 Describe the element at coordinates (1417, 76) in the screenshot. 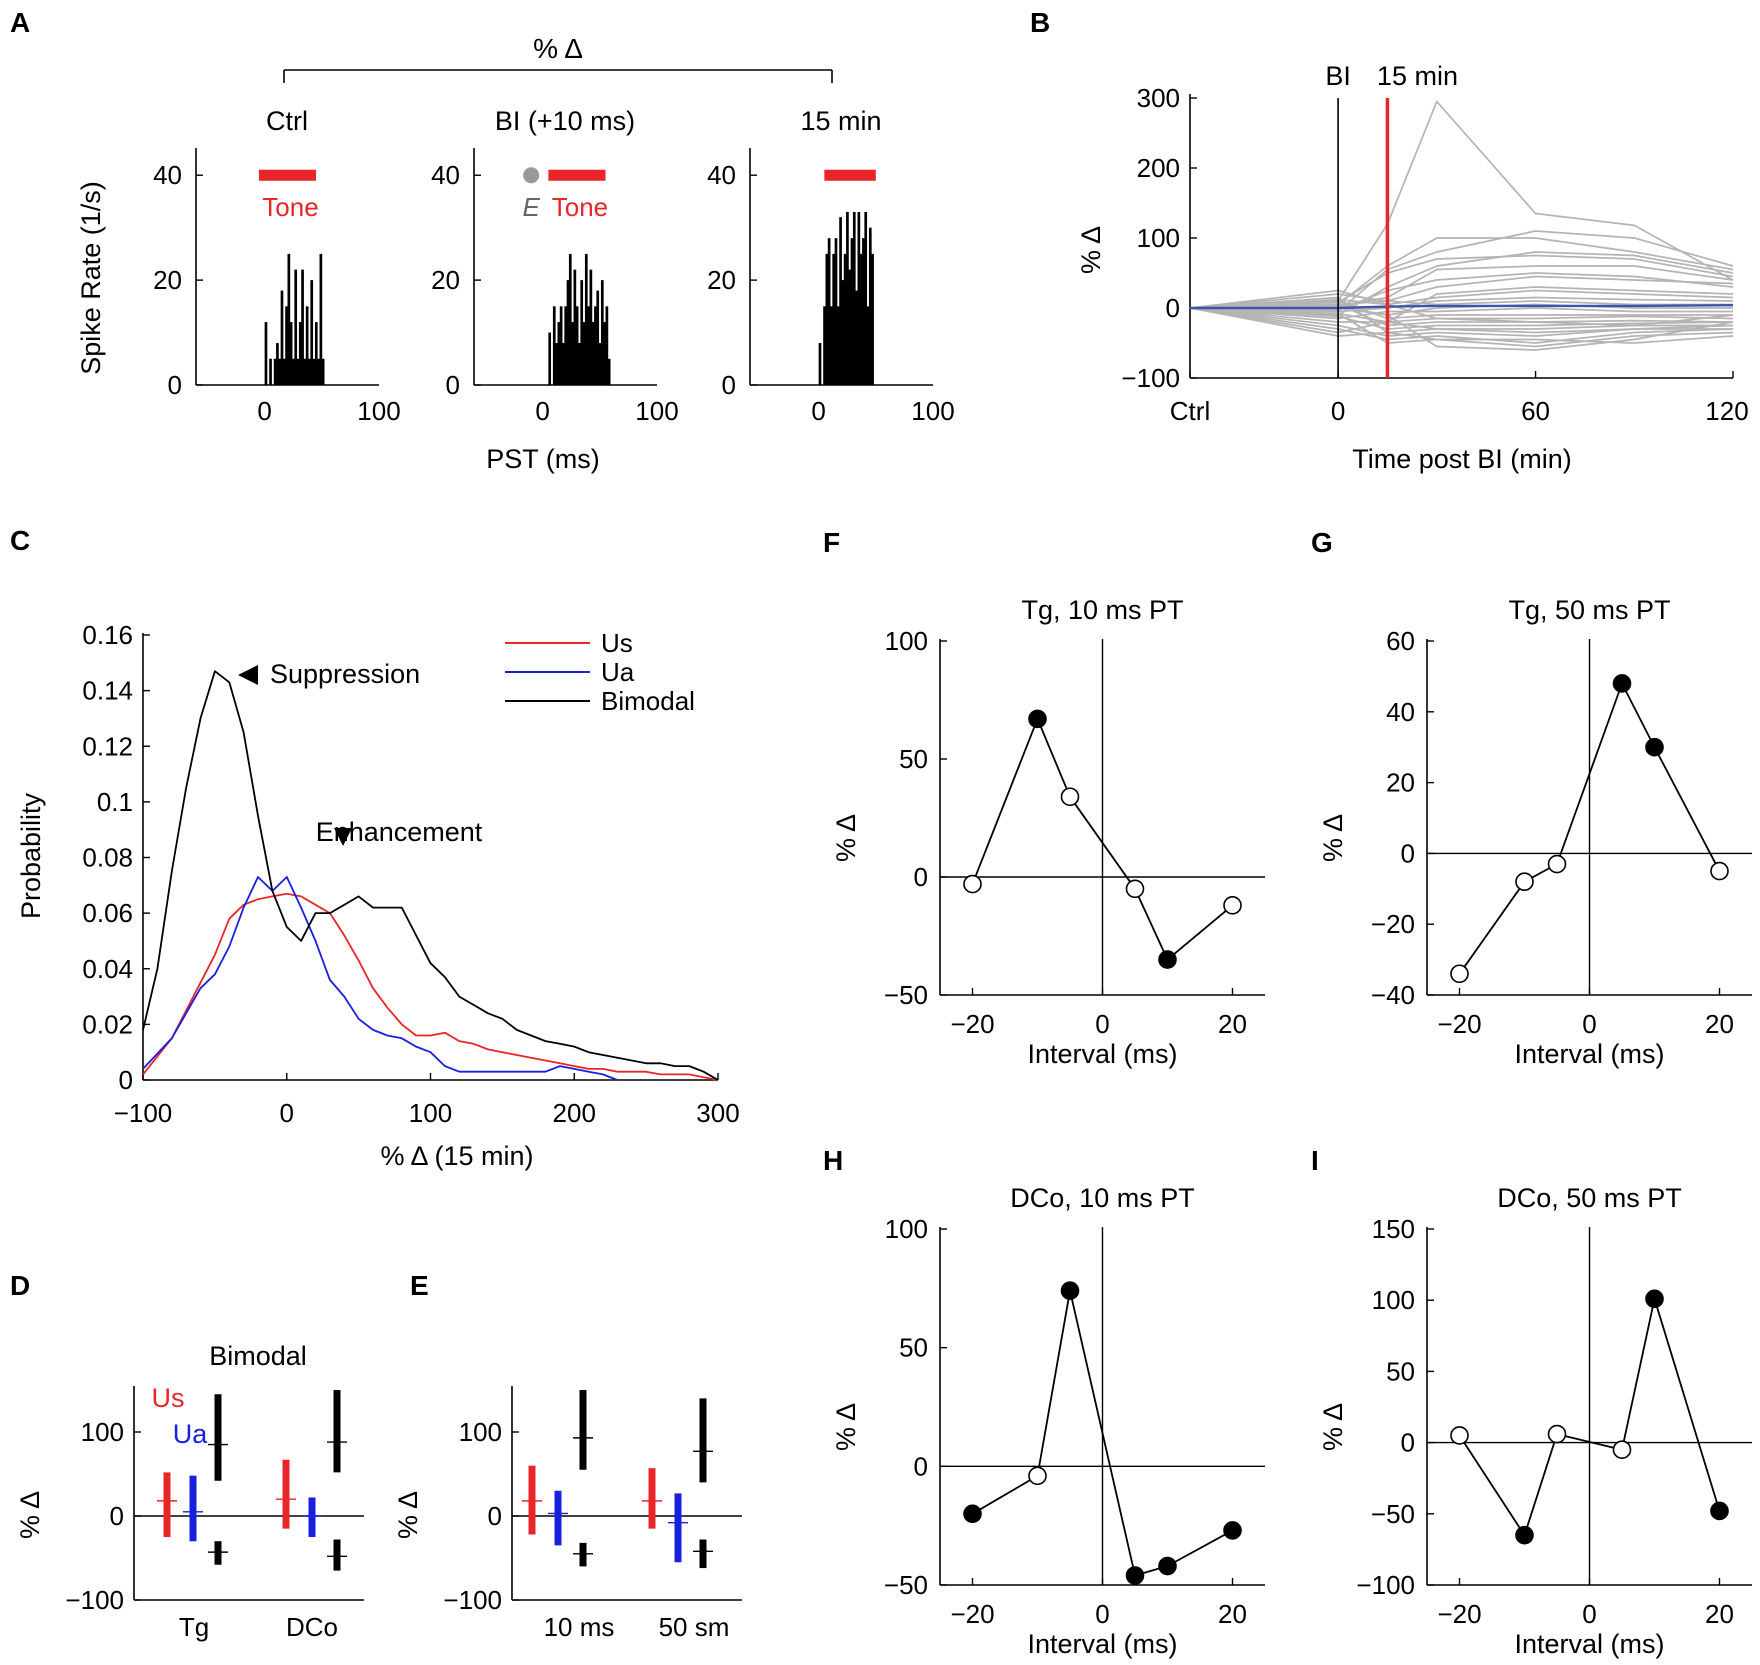

I see `marker-label: 15 min` at that location.